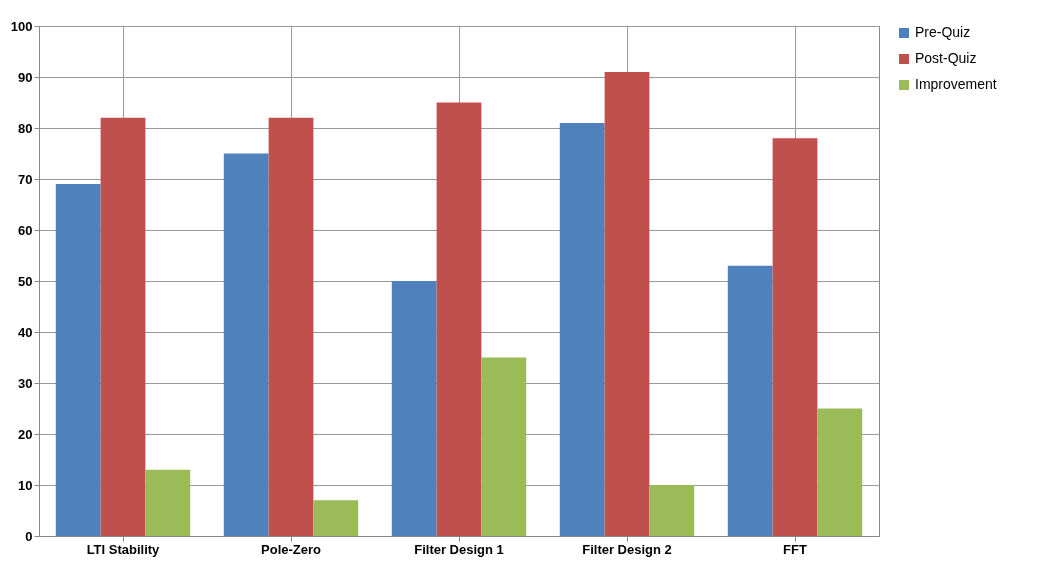 This screenshot has height=581, width=1062. I want to click on x-tick-label: Pole-Zero, so click(291, 549).